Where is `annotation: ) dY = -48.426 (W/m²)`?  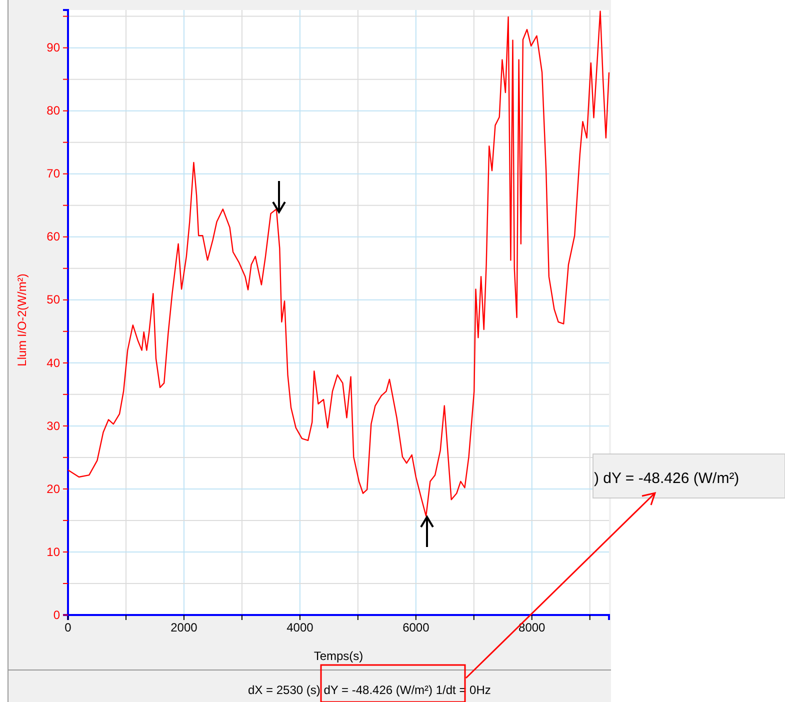 annotation: ) dY = -48.426 (W/m²) is located at coordinates (667, 478).